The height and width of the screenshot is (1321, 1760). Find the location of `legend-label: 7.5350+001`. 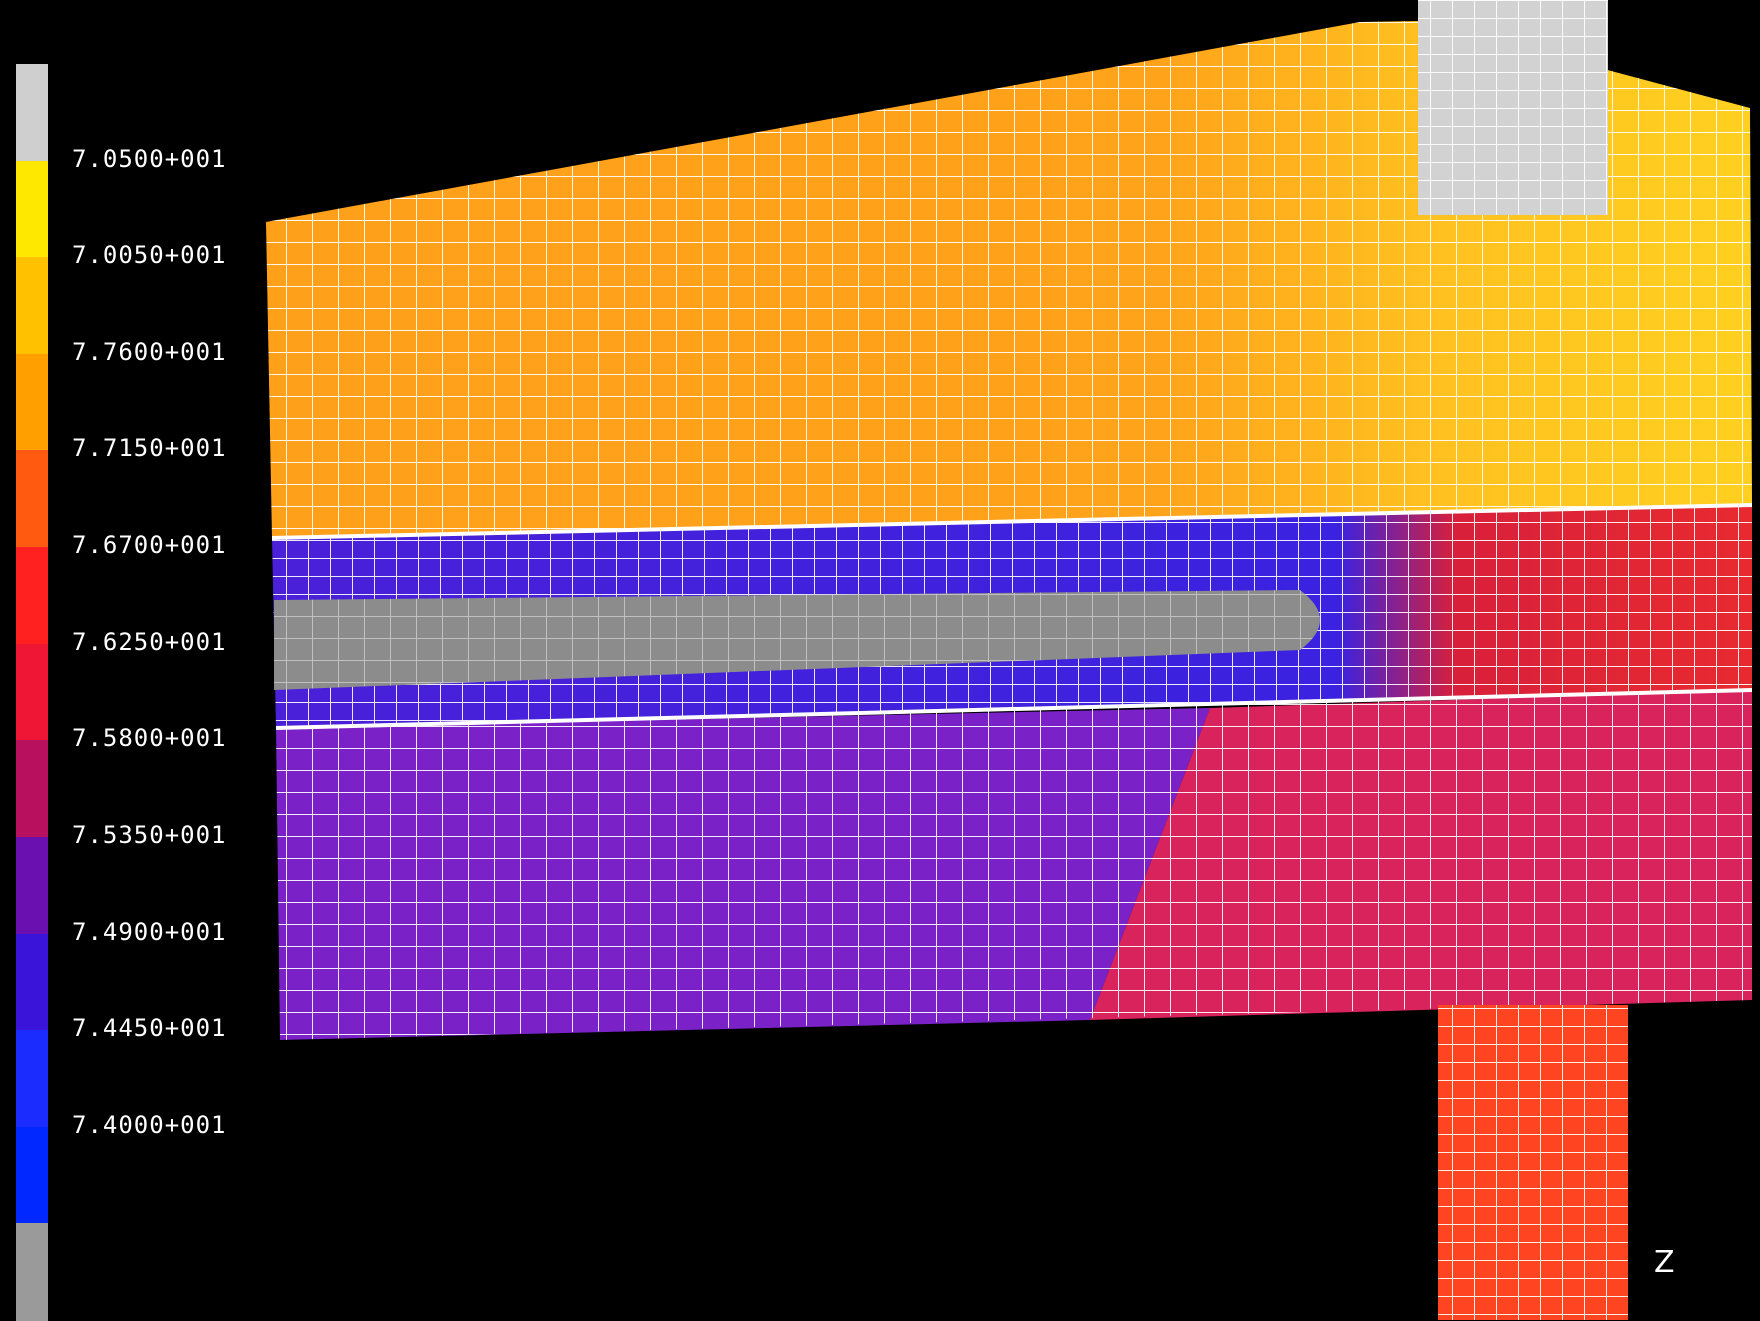

legend-label: 7.5350+001 is located at coordinates (149, 834).